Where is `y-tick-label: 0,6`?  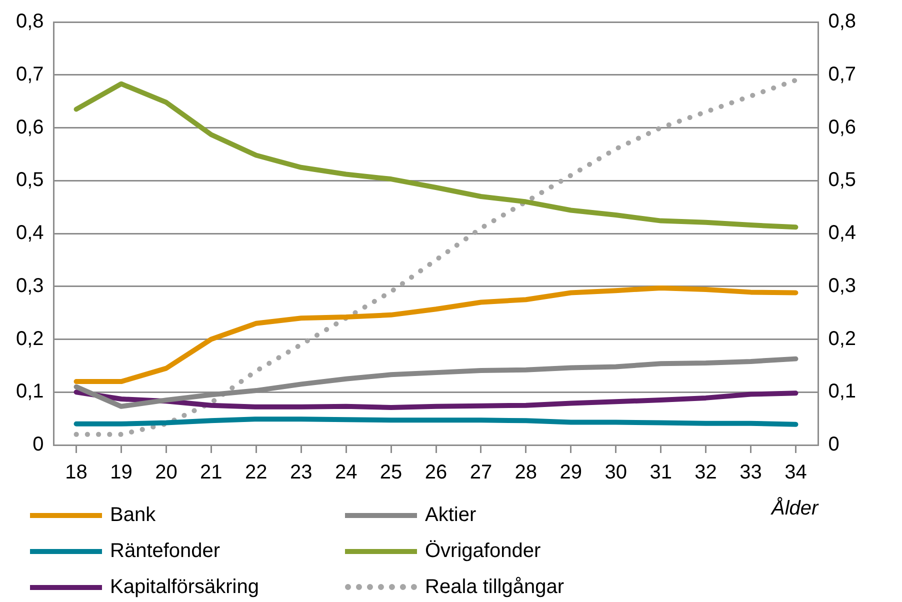
y-tick-label: 0,6 is located at coordinates (30, 127).